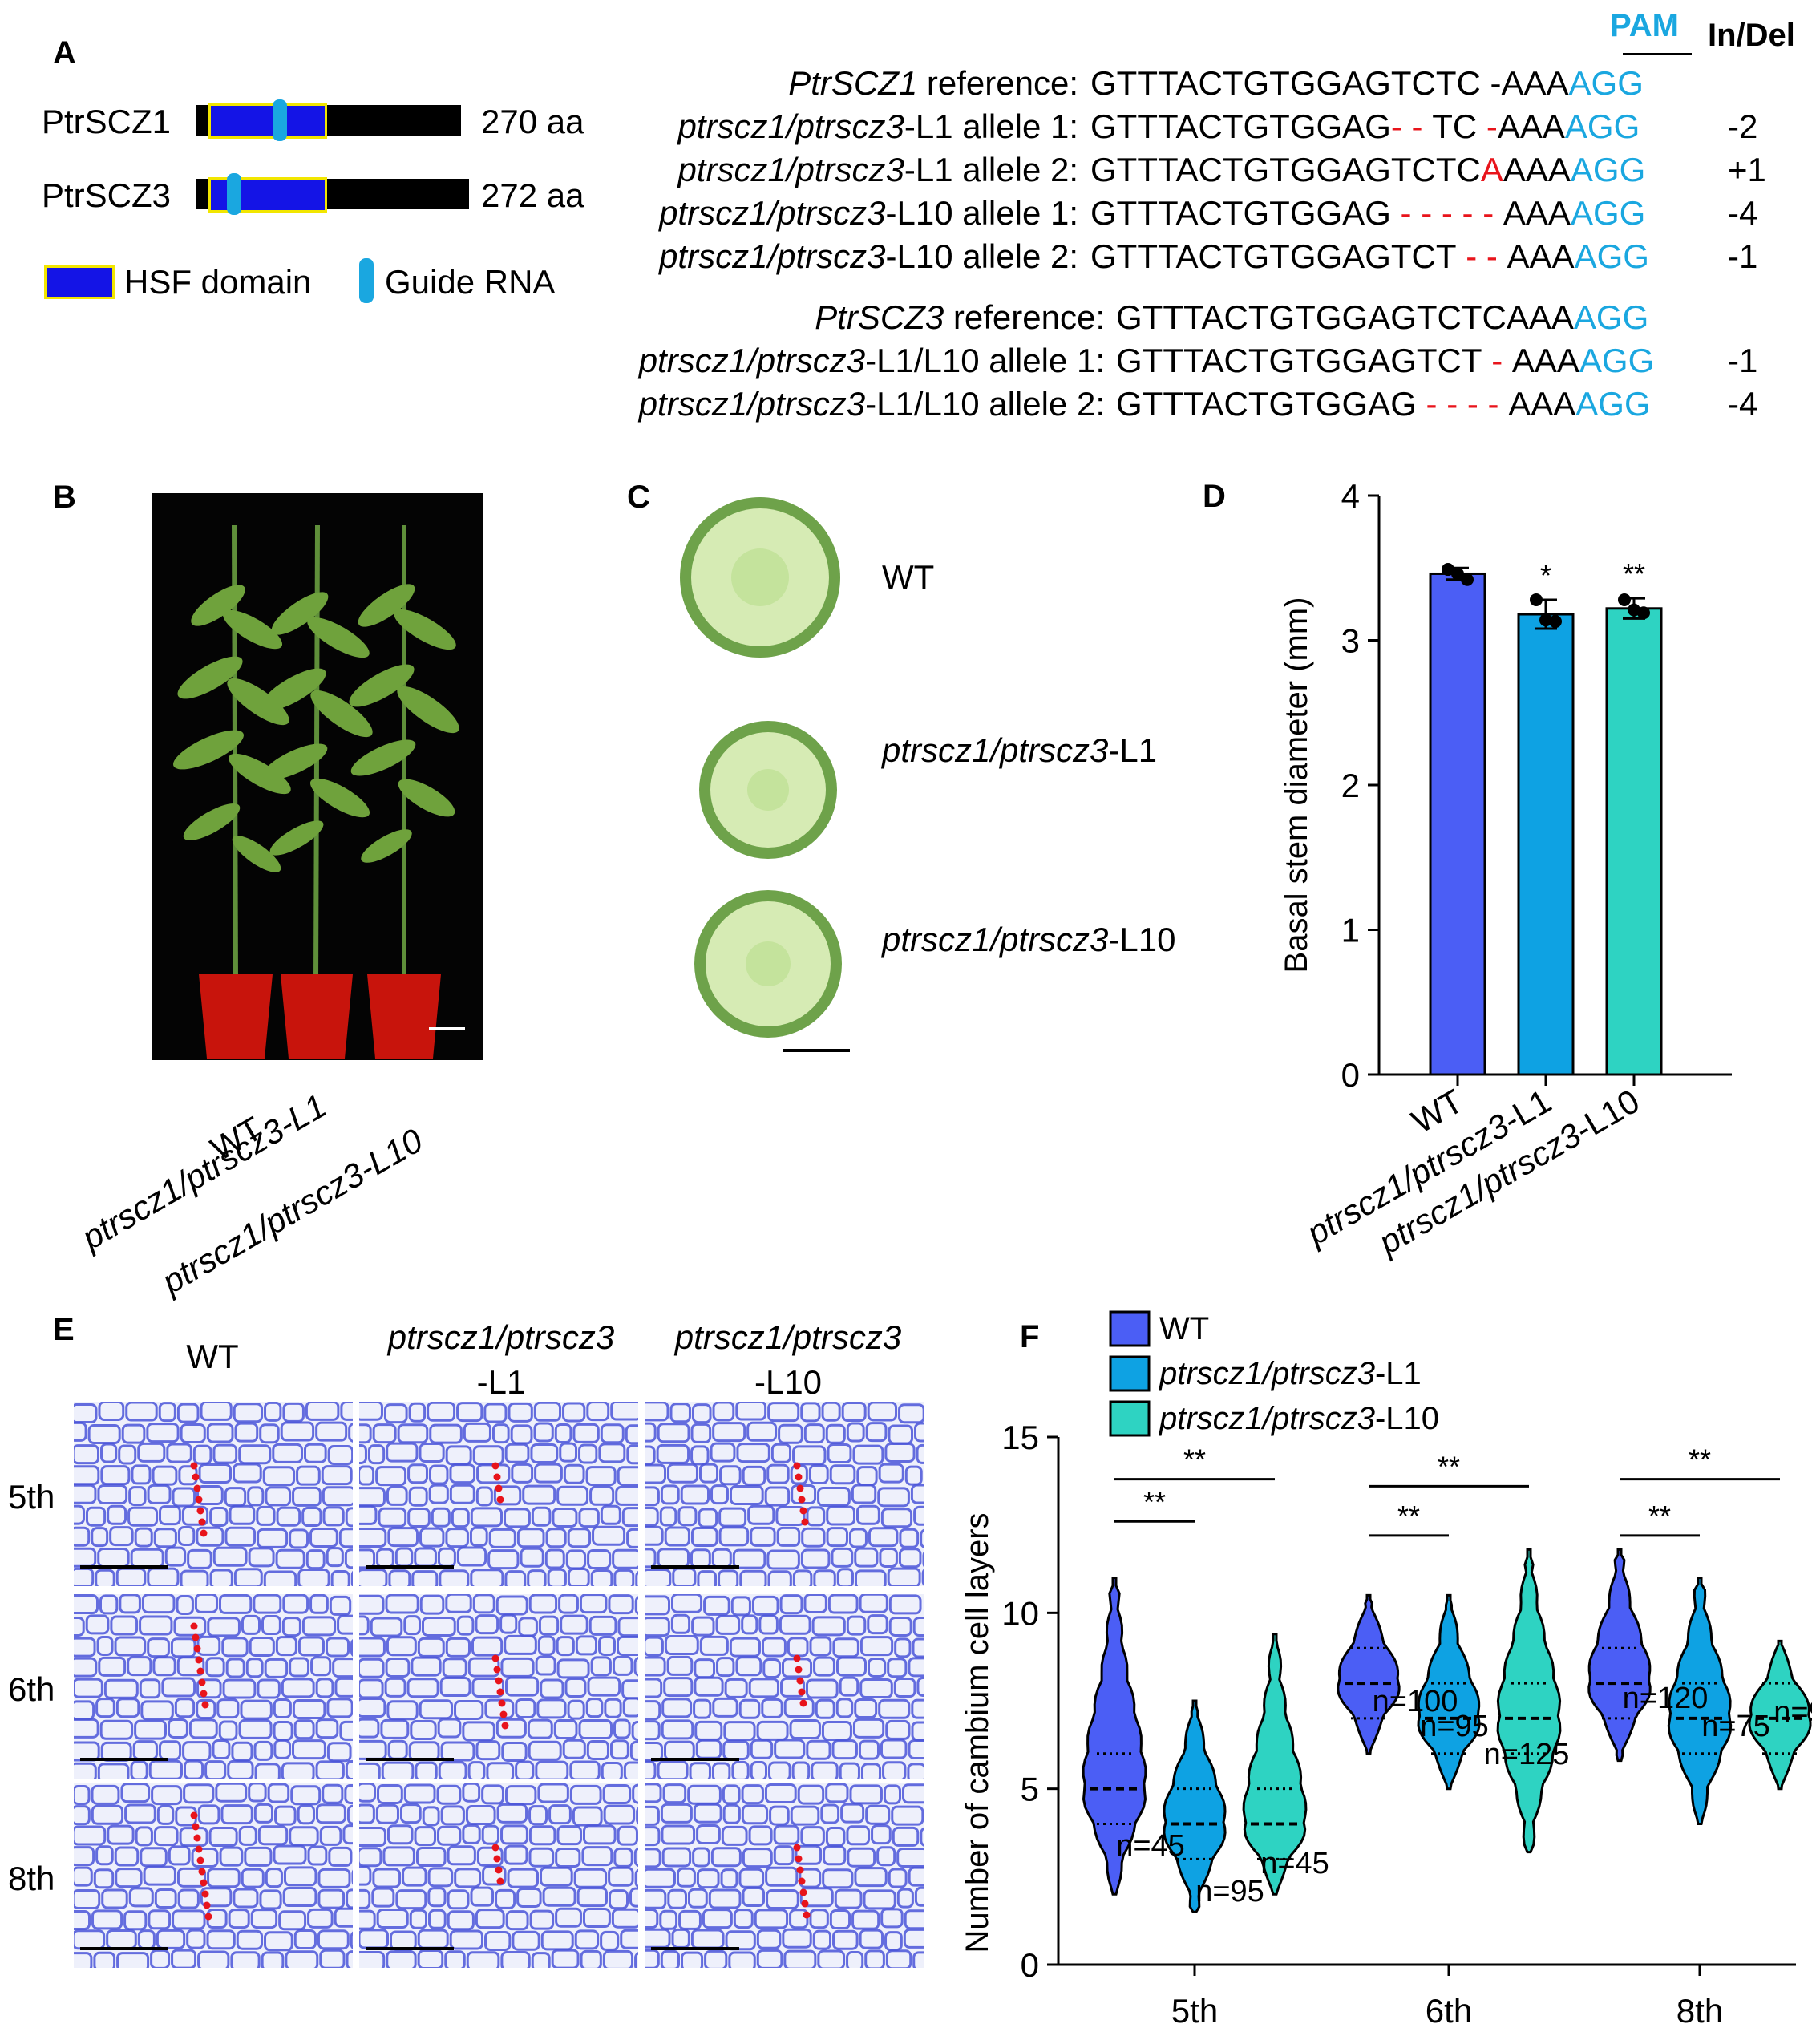 This screenshot has width=1820, height=2032. What do you see at coordinates (1743, 256) in the screenshot?
I see `indel-value: -1` at bounding box center [1743, 256].